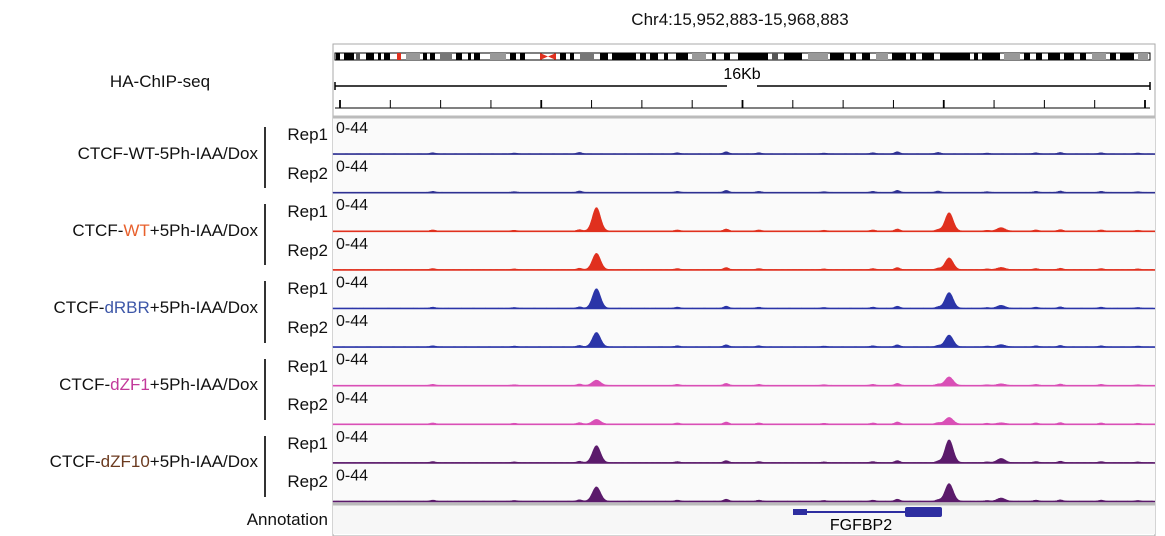 The height and width of the screenshot is (536, 1165). What do you see at coordinates (153, 462) in the screenshot?
I see `condition-label: CTCF-dZF10+5Ph-IAA/Dox` at bounding box center [153, 462].